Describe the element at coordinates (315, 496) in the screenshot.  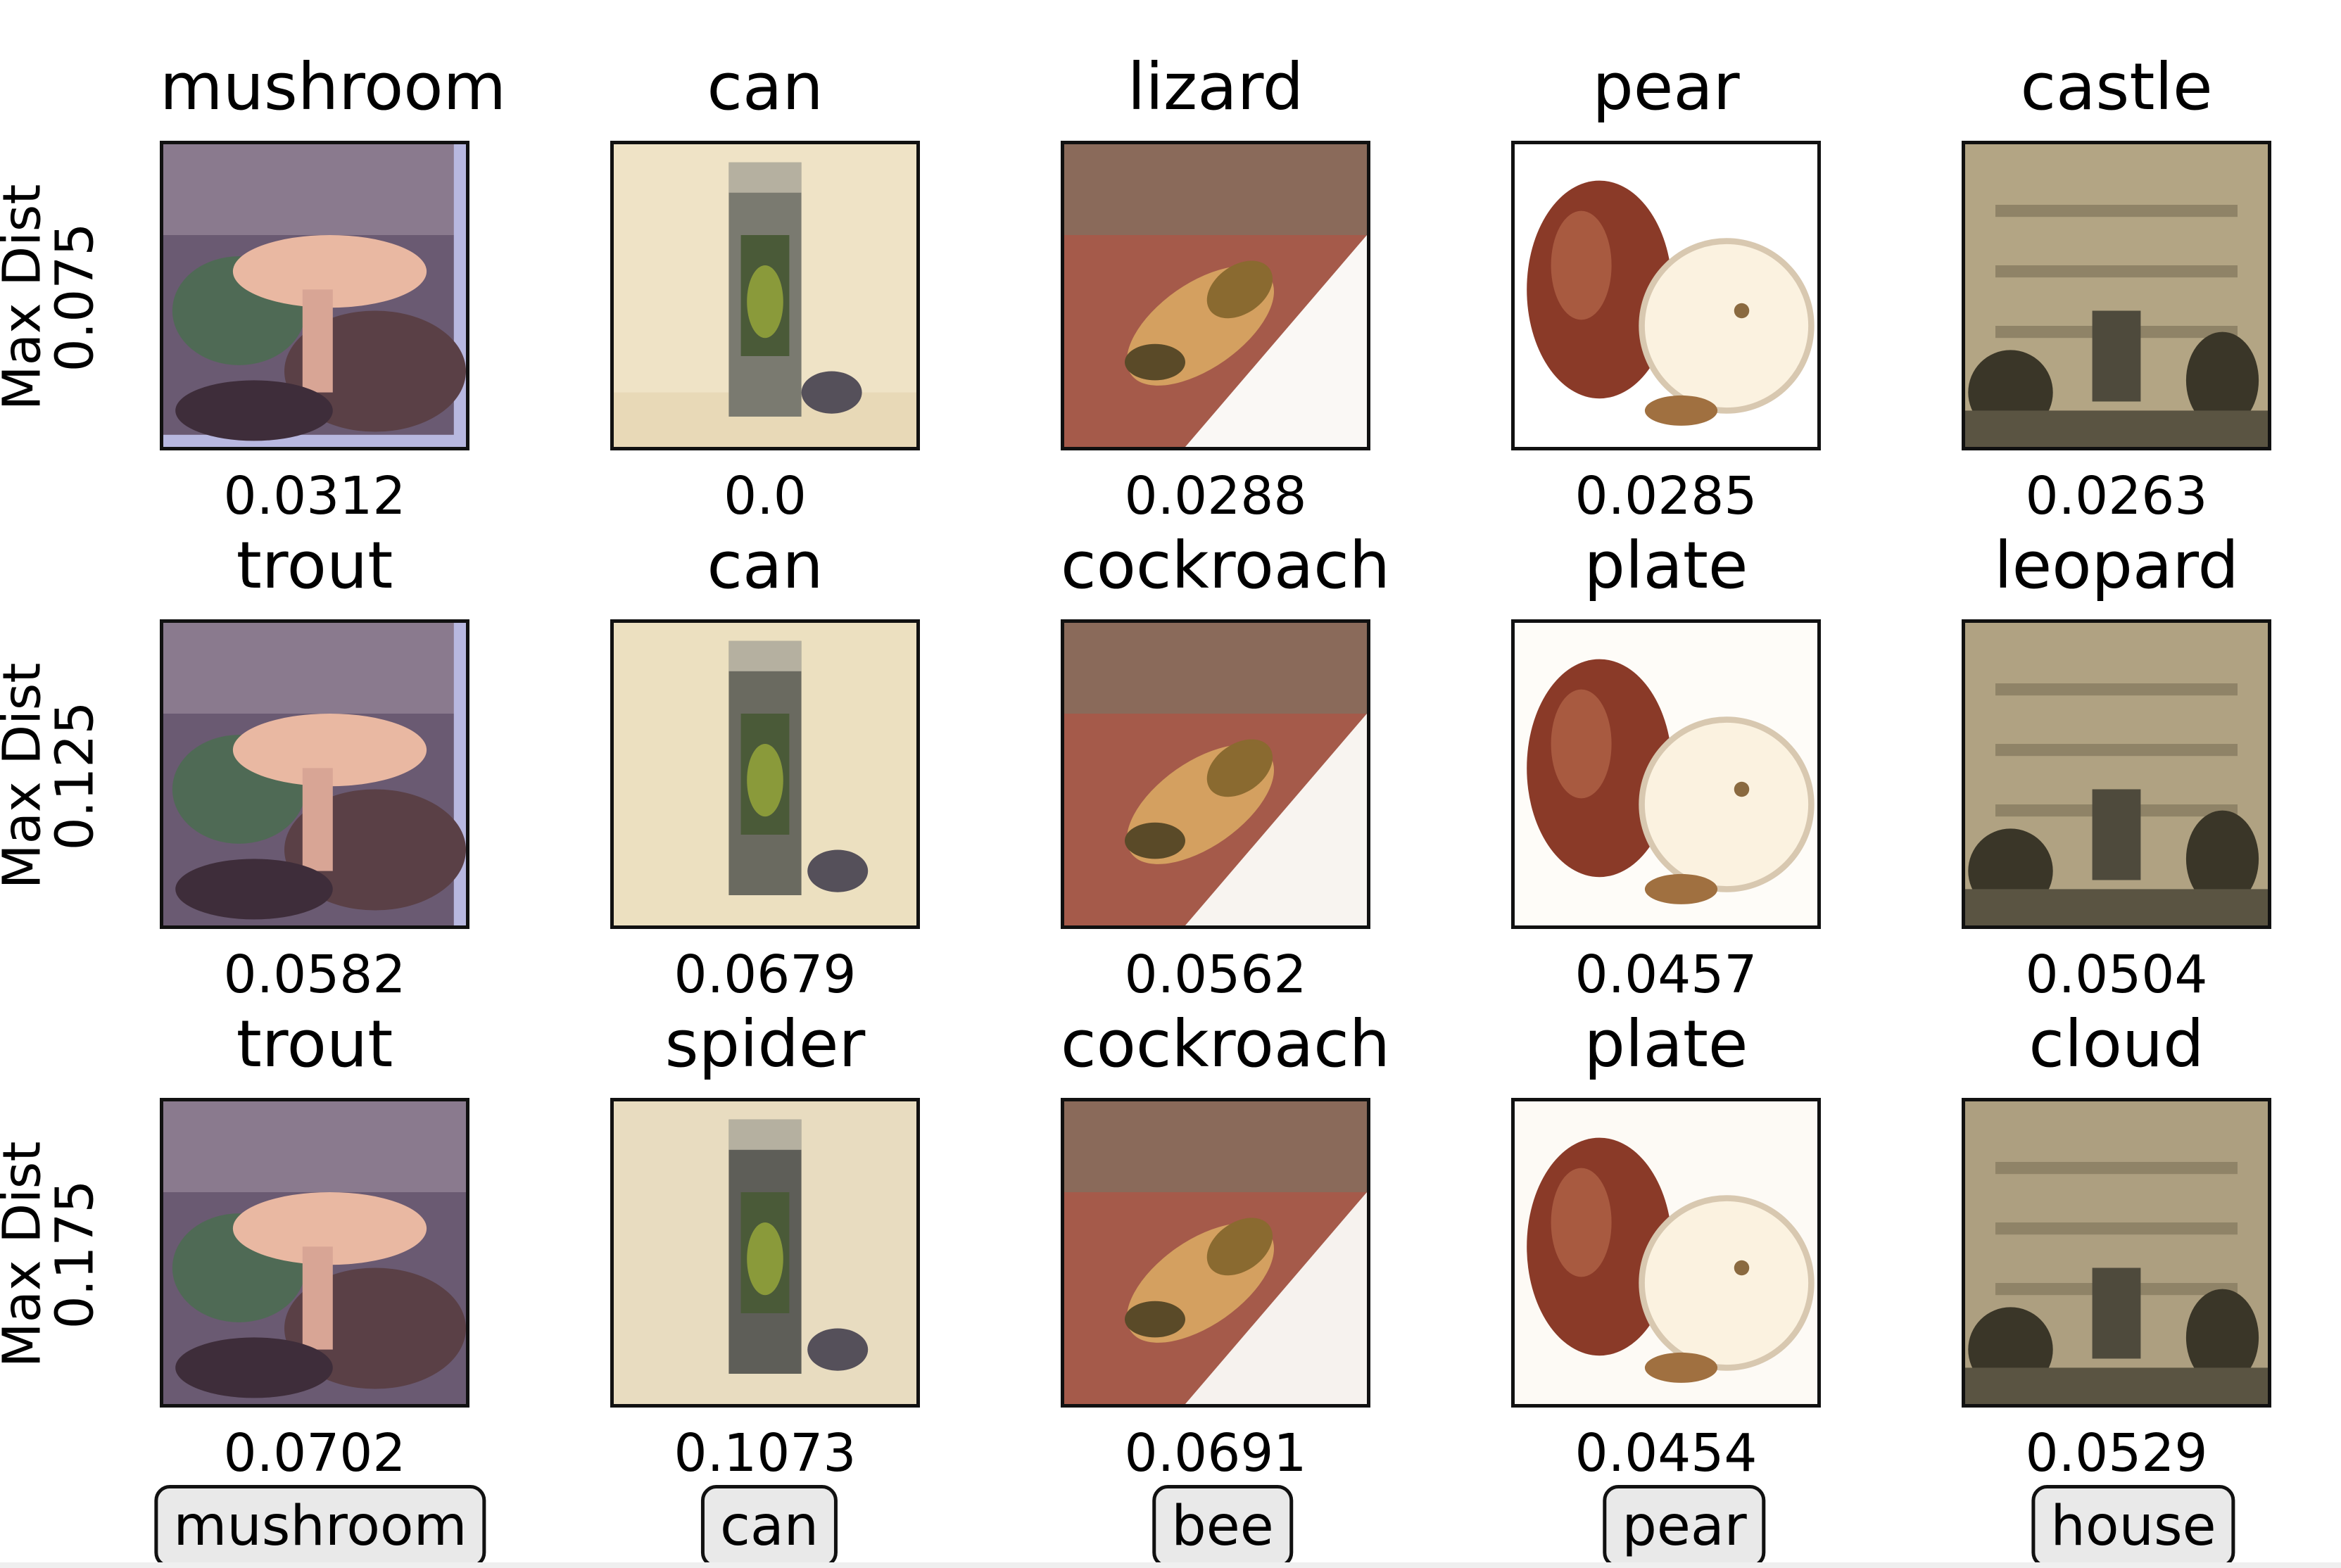
I see `distance-value: 0.0312` at that location.